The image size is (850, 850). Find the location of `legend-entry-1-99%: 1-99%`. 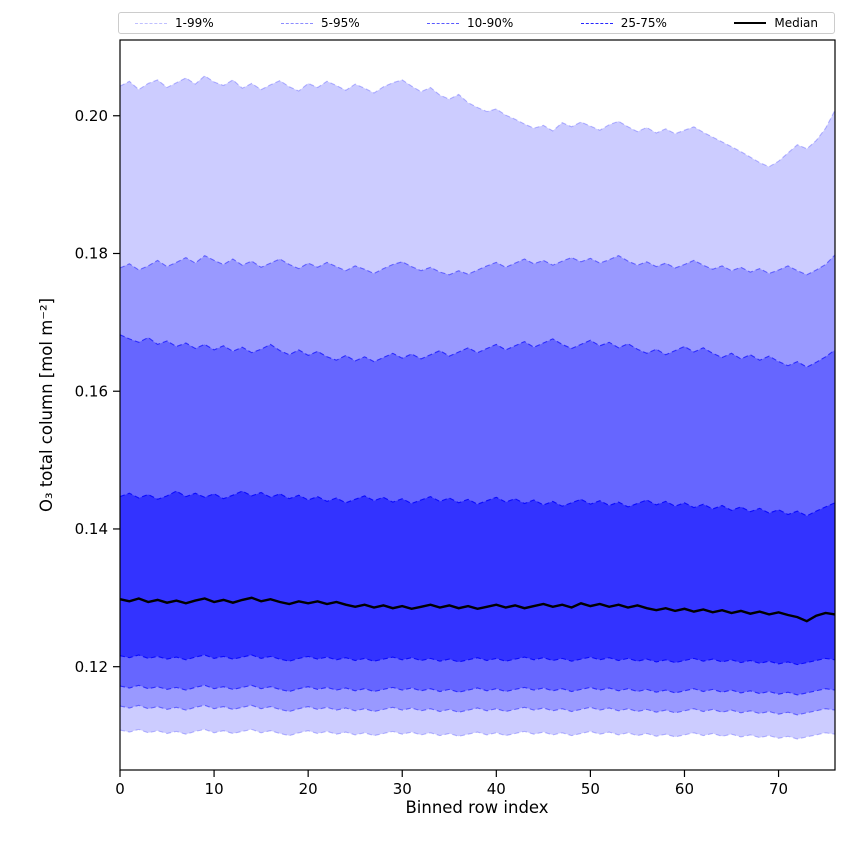

legend-entry-1-99%: 1-99% is located at coordinates (174, 23).